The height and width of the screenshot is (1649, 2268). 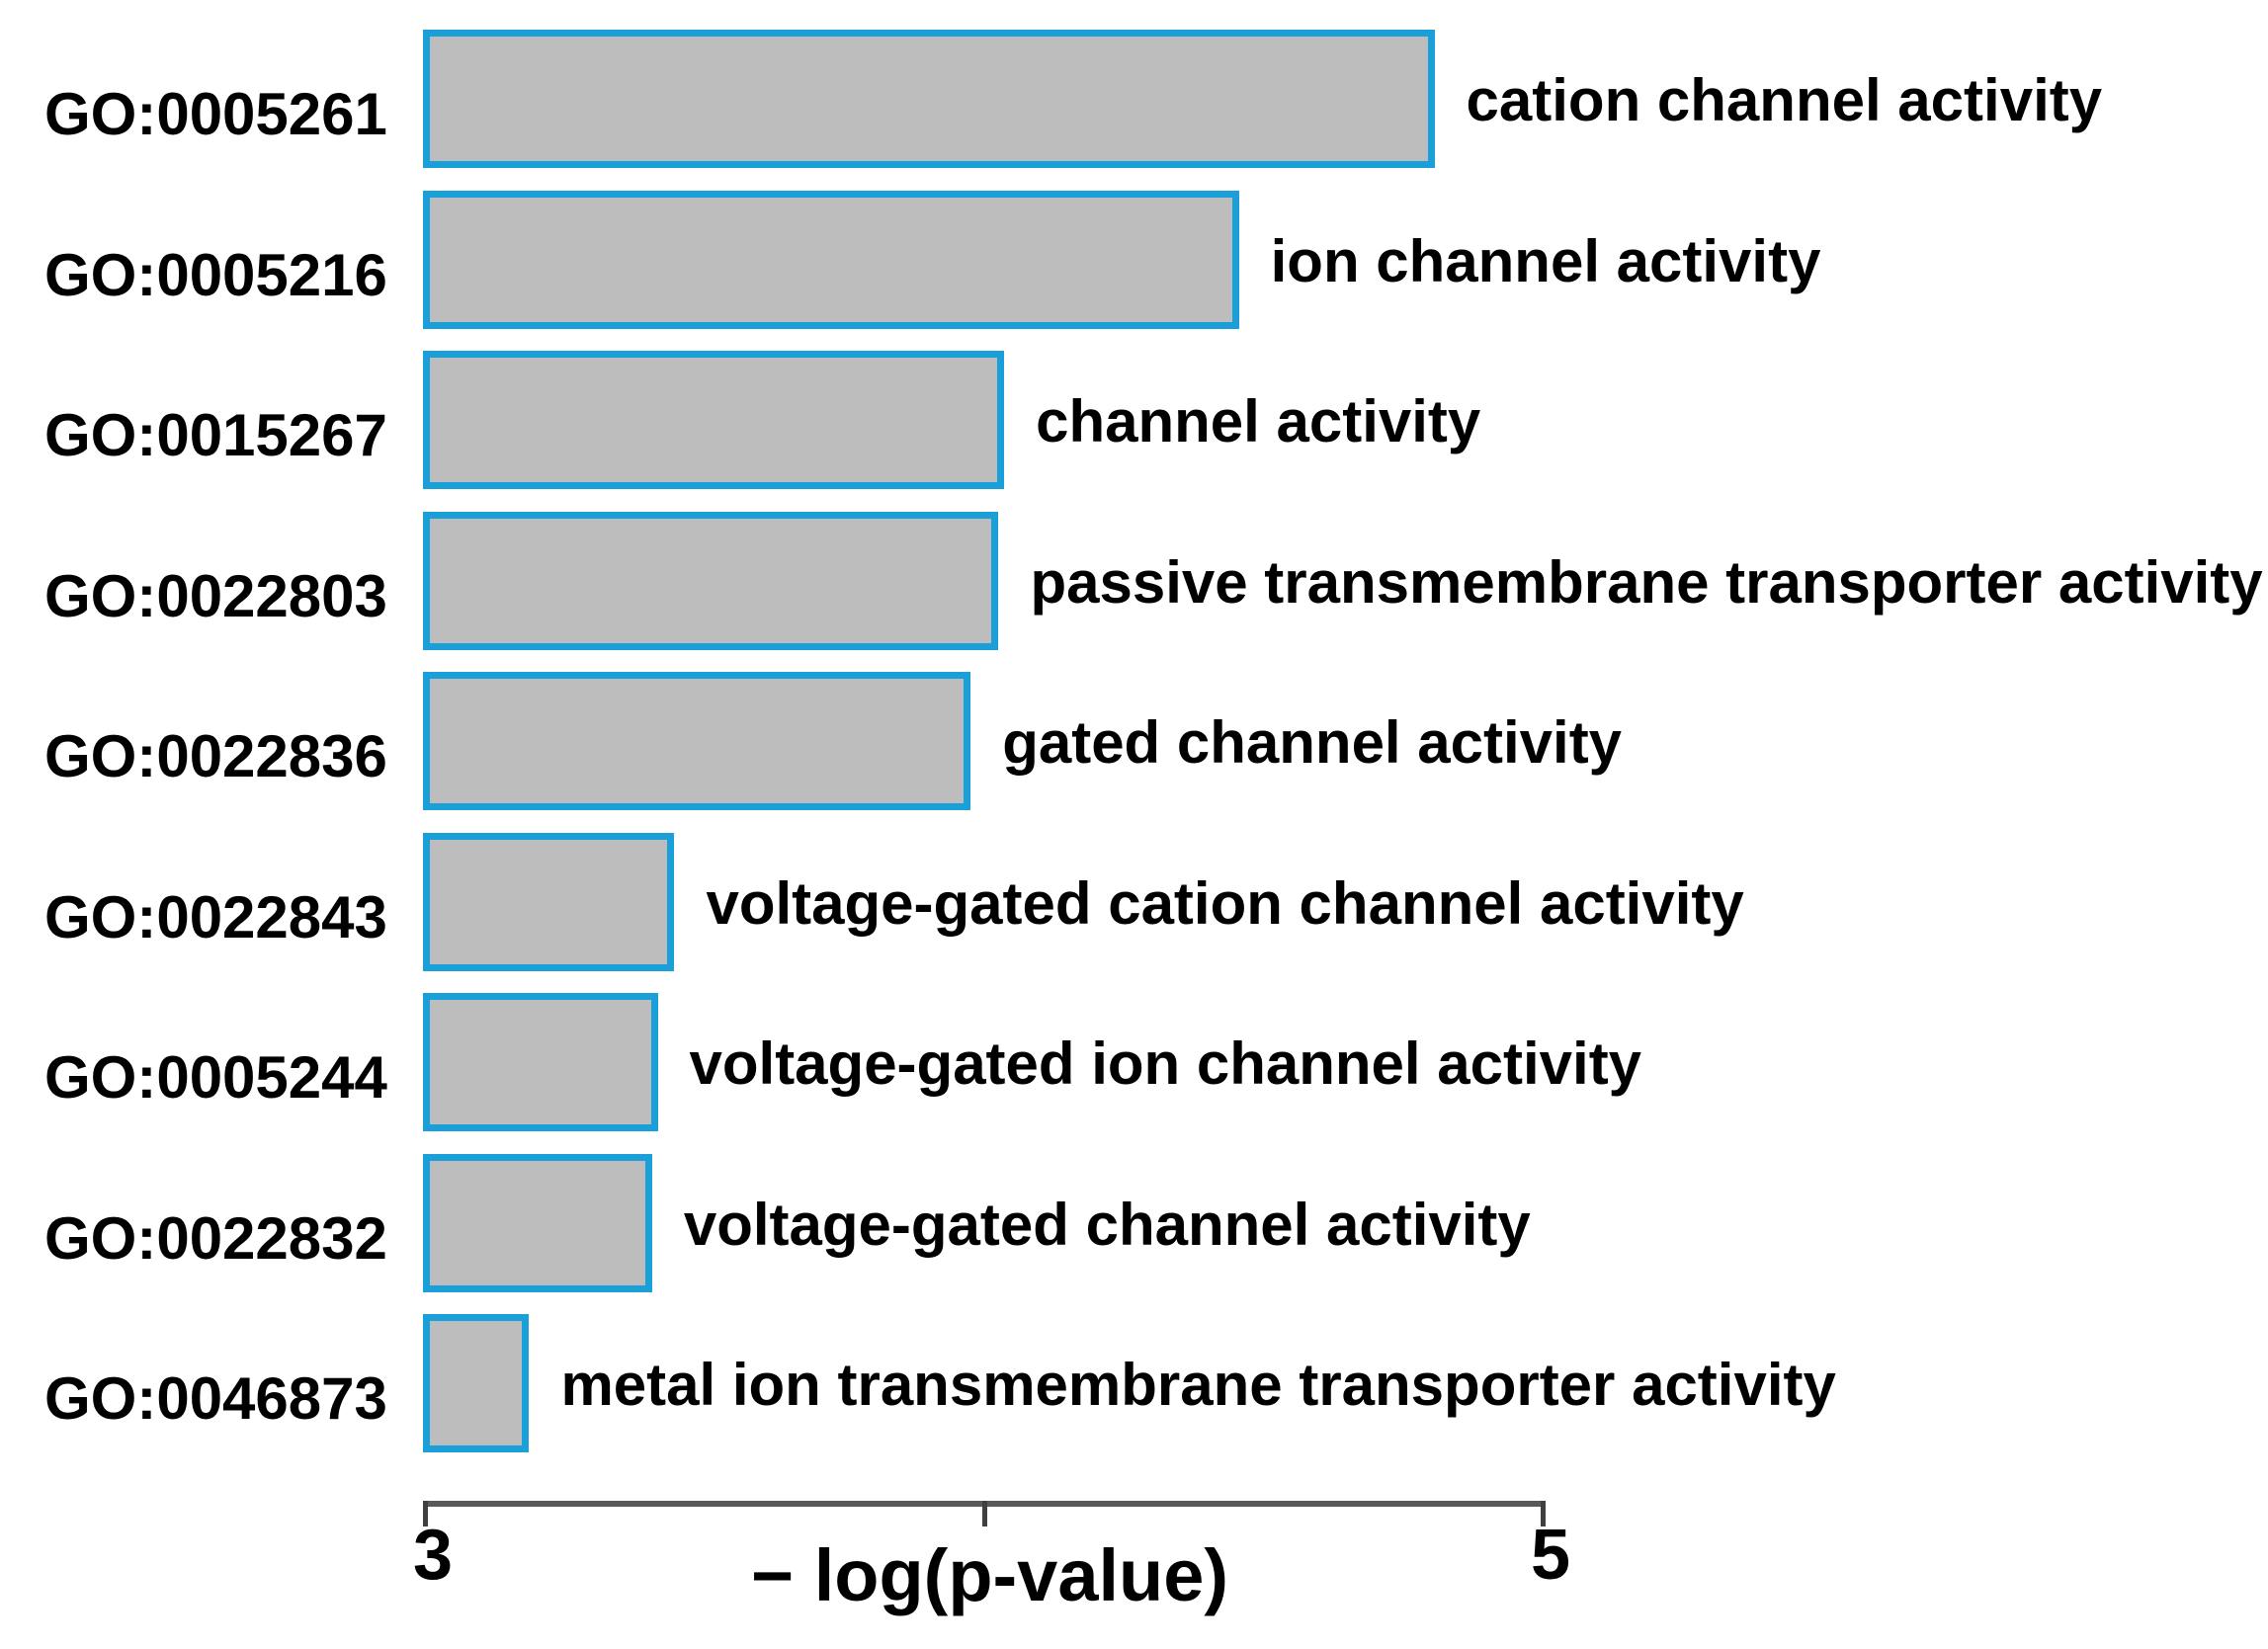 What do you see at coordinates (1784, 100) in the screenshot?
I see `bar-label: cation channel activity` at bounding box center [1784, 100].